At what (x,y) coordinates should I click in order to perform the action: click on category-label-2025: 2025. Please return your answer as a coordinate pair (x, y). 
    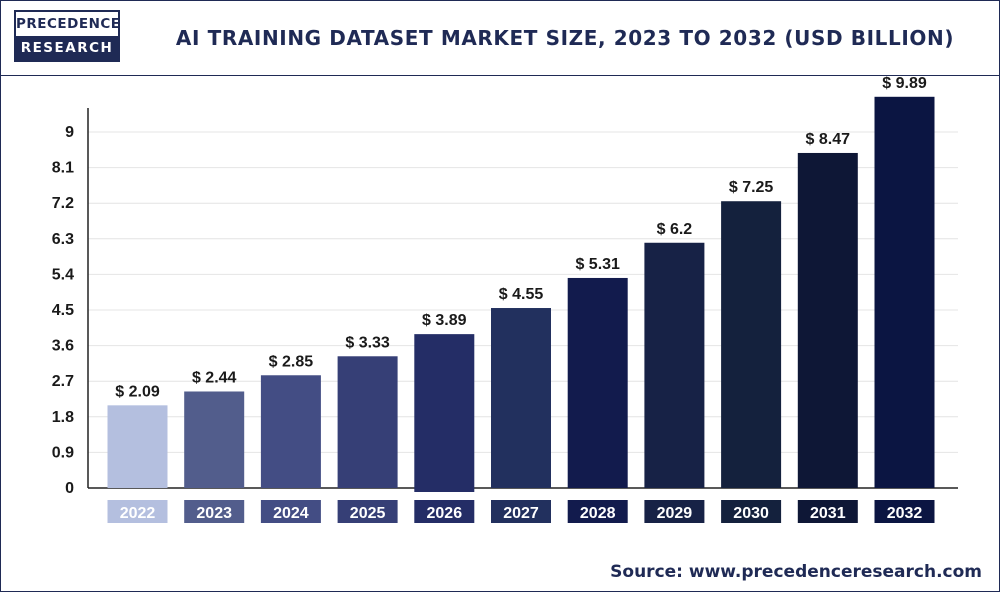
    Looking at the image, I should click on (368, 513).